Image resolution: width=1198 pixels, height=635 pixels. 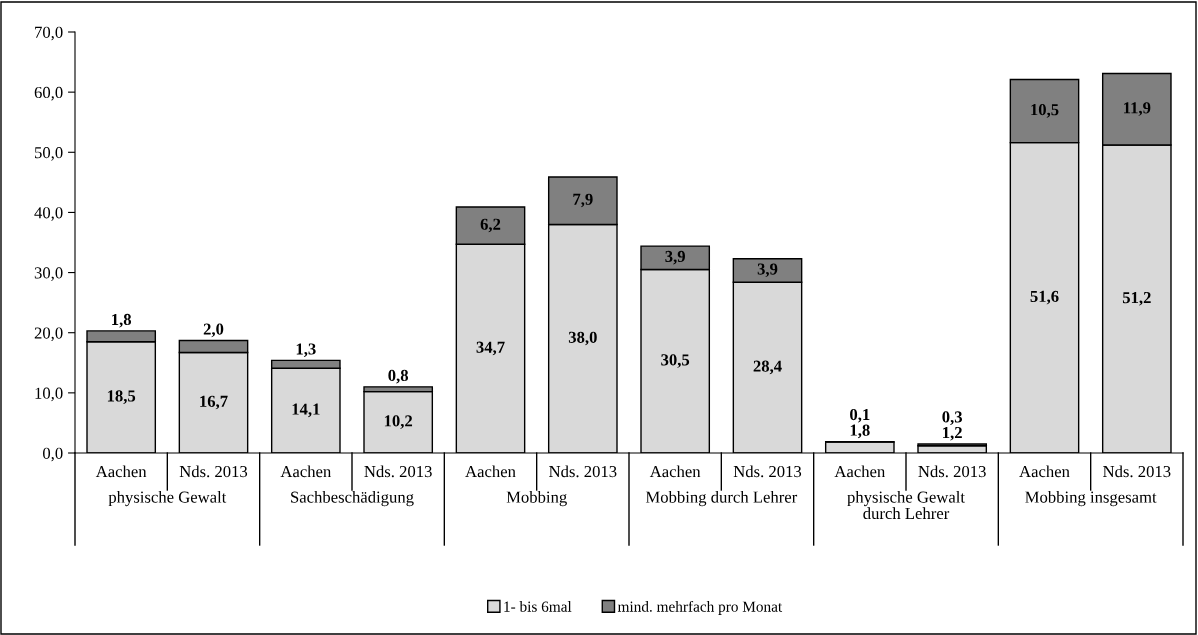 What do you see at coordinates (213, 330) in the screenshot?
I see `data-label: 2,0` at bounding box center [213, 330].